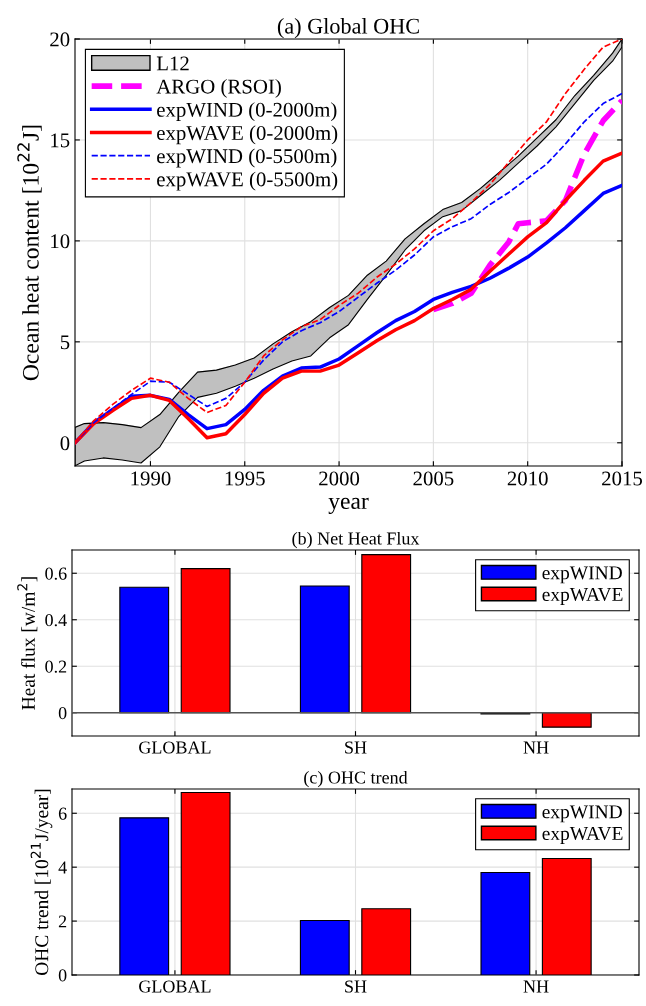  I want to click on legend-label: expWIND (0-5500m), so click(247, 158).